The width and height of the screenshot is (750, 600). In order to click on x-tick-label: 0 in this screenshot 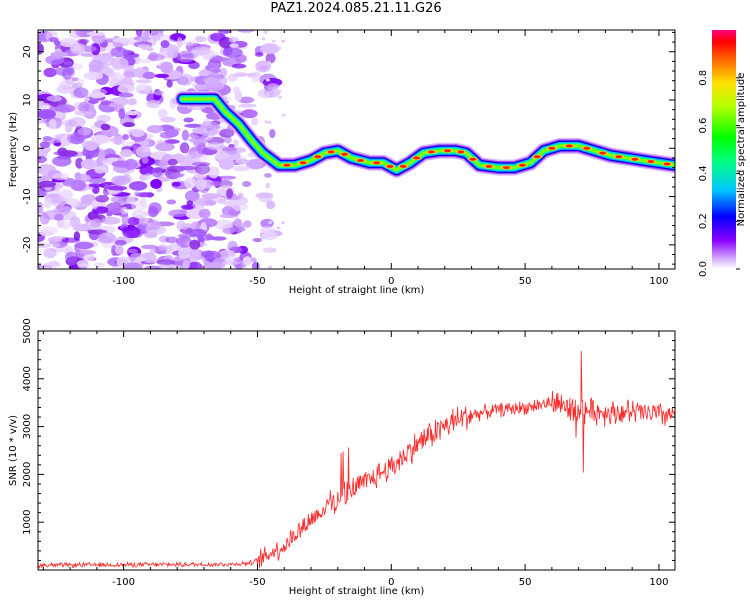, I will do `click(391, 281)`.